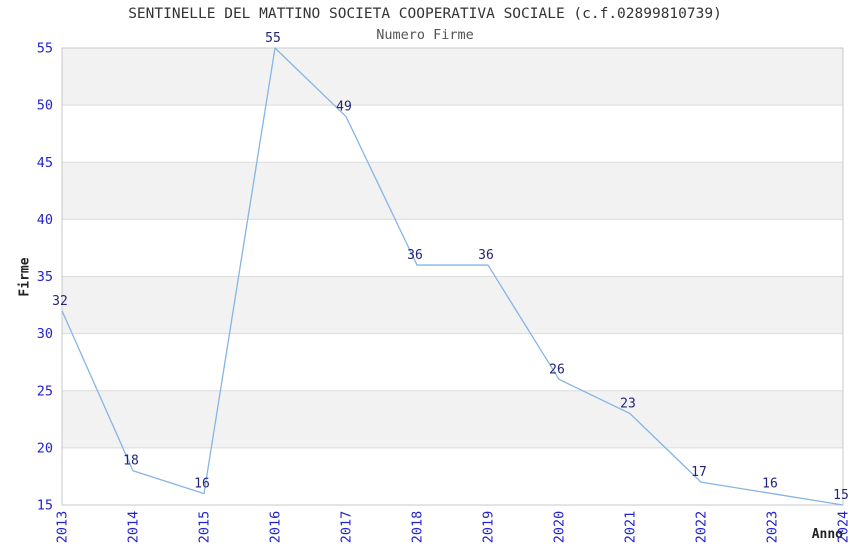 The image size is (850, 550). What do you see at coordinates (560, 527) in the screenshot?
I see `x-tick-label: 2020` at bounding box center [560, 527].